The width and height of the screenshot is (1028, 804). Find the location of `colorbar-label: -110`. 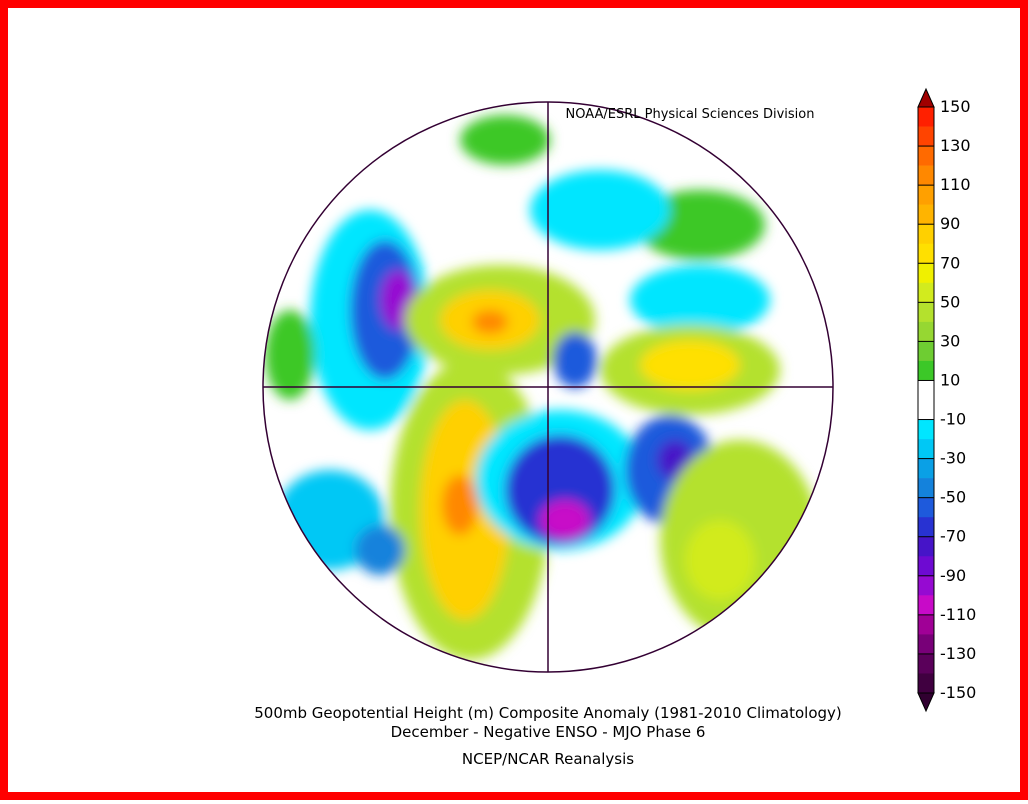

colorbar-label: -110 is located at coordinates (958, 614).